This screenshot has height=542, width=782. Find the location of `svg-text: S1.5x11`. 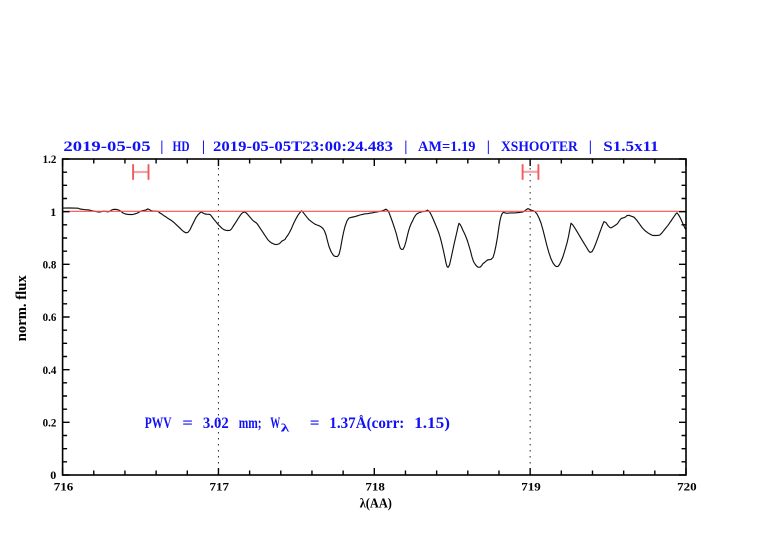

svg-text: S1.5x11 is located at coordinates (630, 147).